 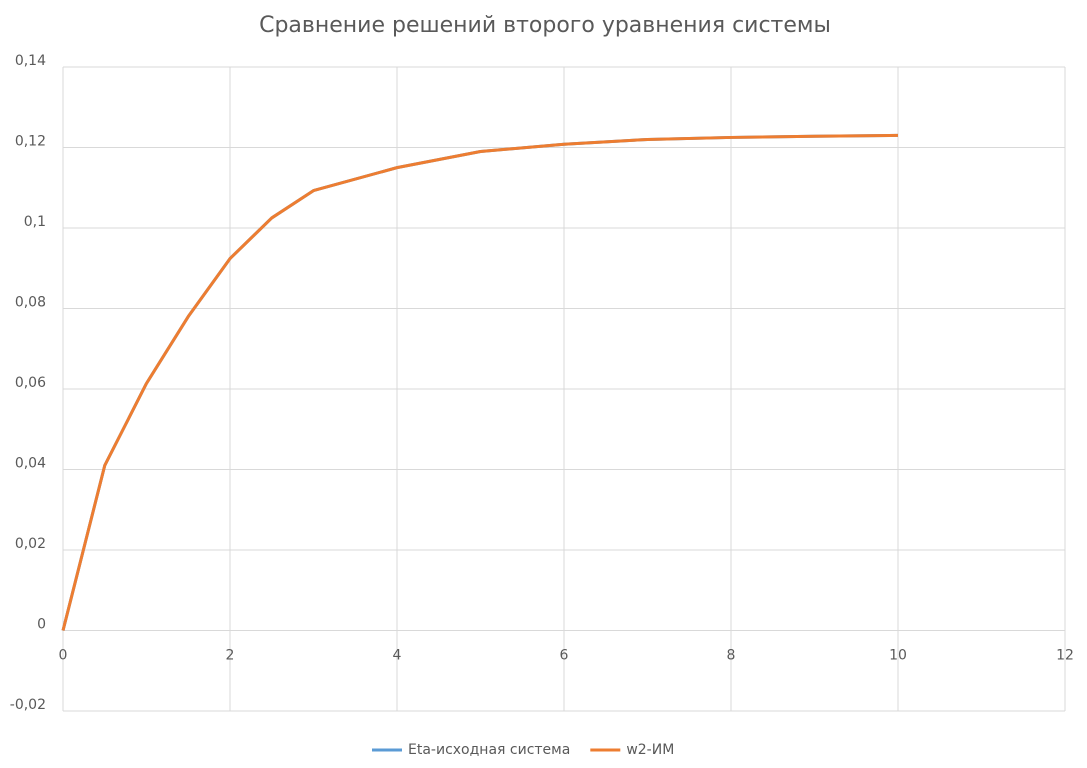 What do you see at coordinates (30, 383) in the screenshot?
I see `y-tick-label: 0,06` at bounding box center [30, 383].